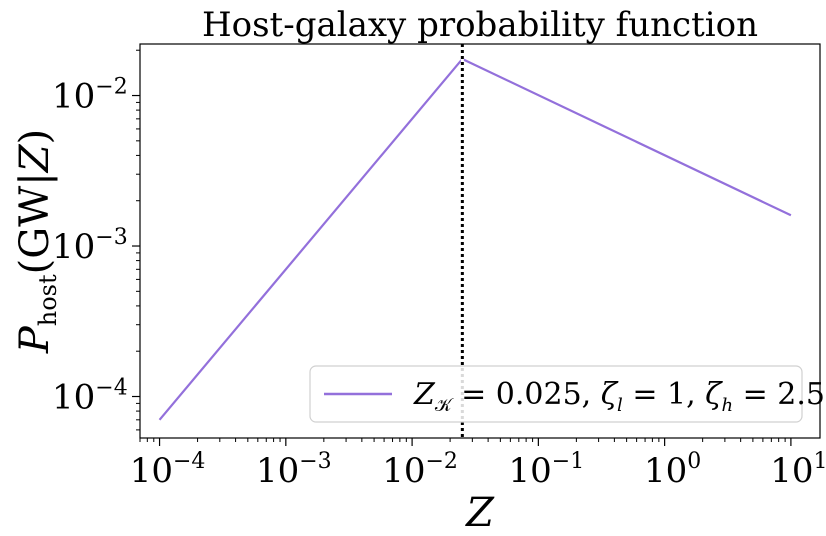  I want to click on legend-box, so click(556, 394).